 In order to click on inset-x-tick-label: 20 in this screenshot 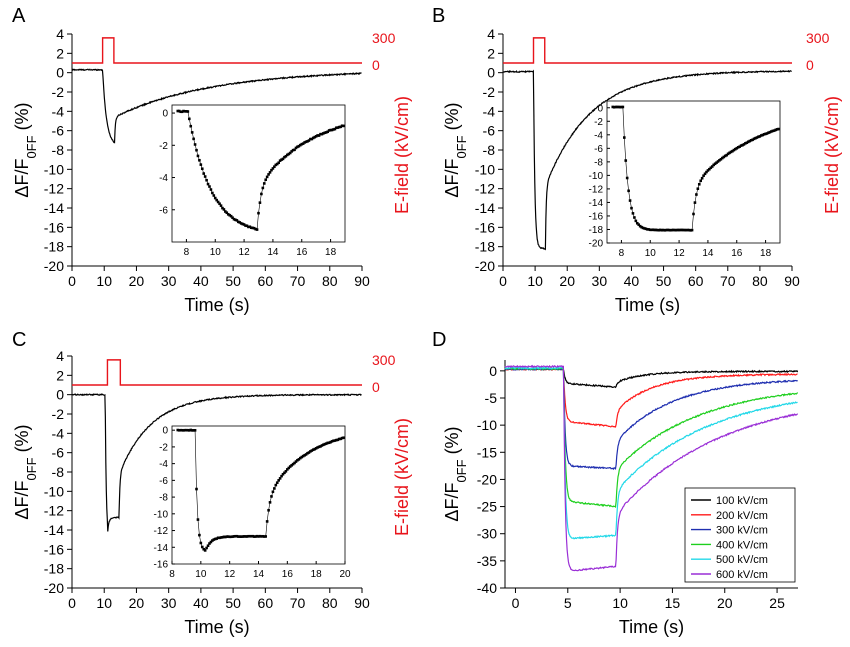, I will do `click(345, 574)`.